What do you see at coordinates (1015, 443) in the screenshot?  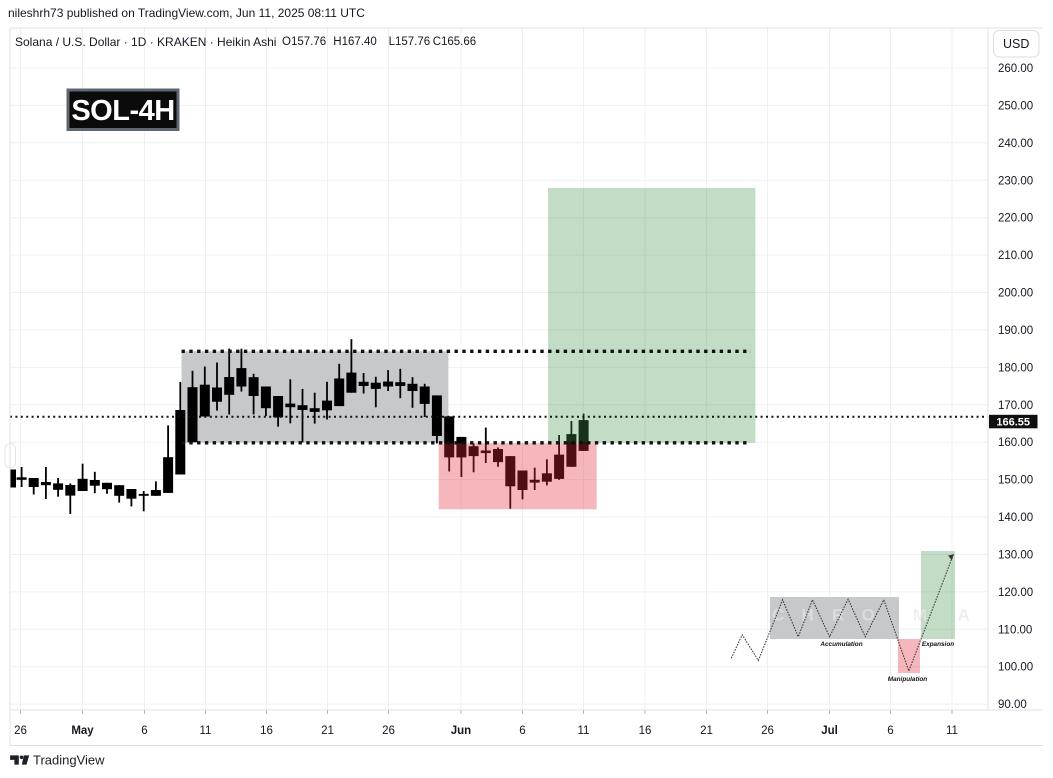 I see `svg-text: 160.00` at bounding box center [1015, 443].